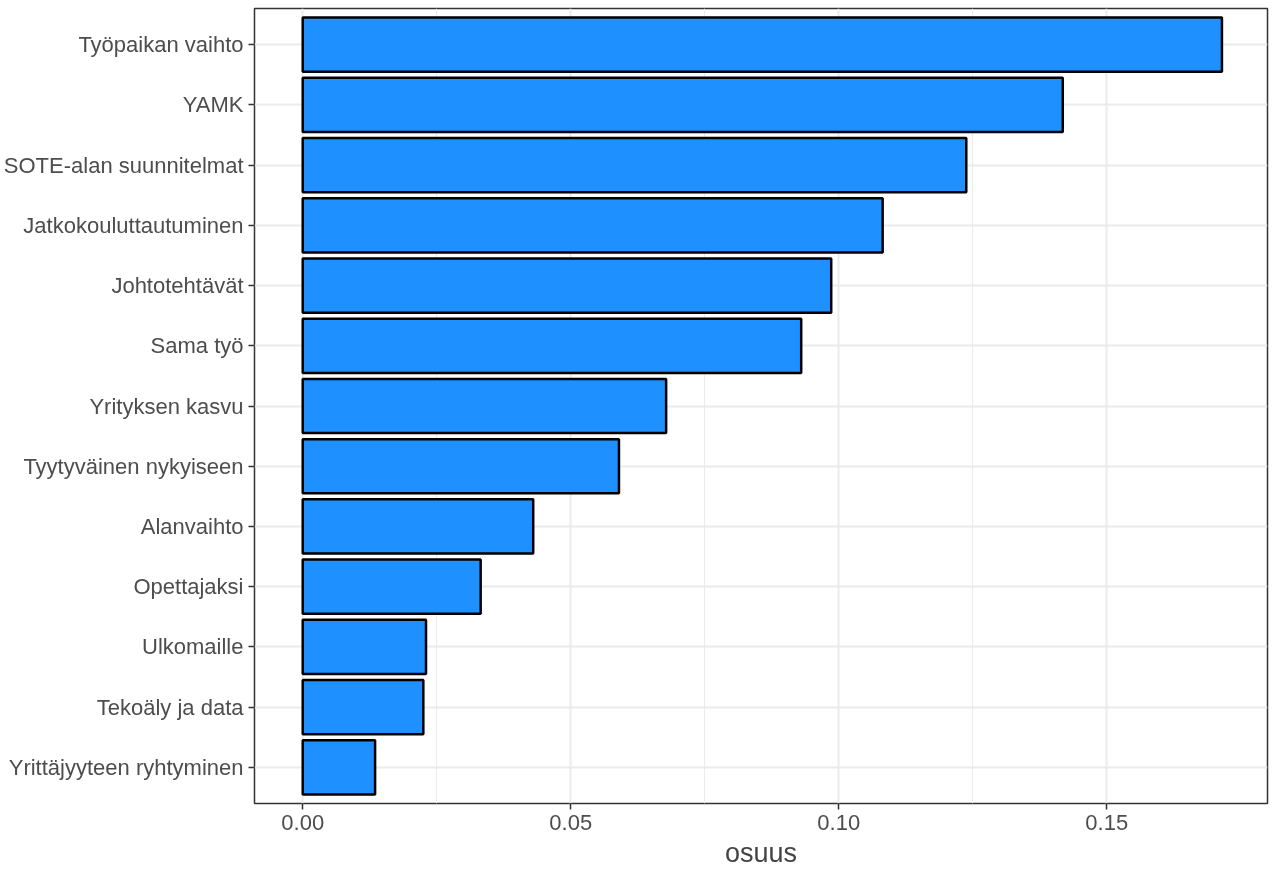  Describe the element at coordinates (1107, 822) in the screenshot. I see `x-tick-label: 0.15` at that location.